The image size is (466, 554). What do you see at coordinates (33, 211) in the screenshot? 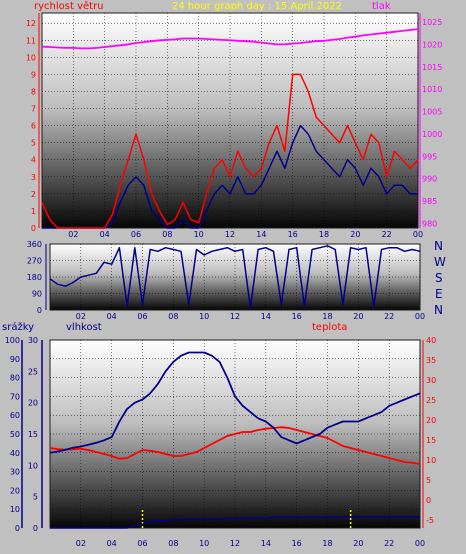
I see `wind-y-tick-1: 1` at bounding box center [33, 211].